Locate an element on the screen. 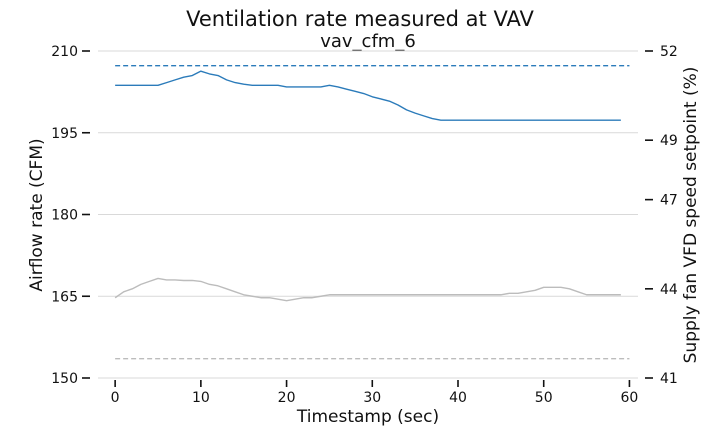 This screenshot has height=432, width=720. x-tick-label: 50 is located at coordinates (544, 398).